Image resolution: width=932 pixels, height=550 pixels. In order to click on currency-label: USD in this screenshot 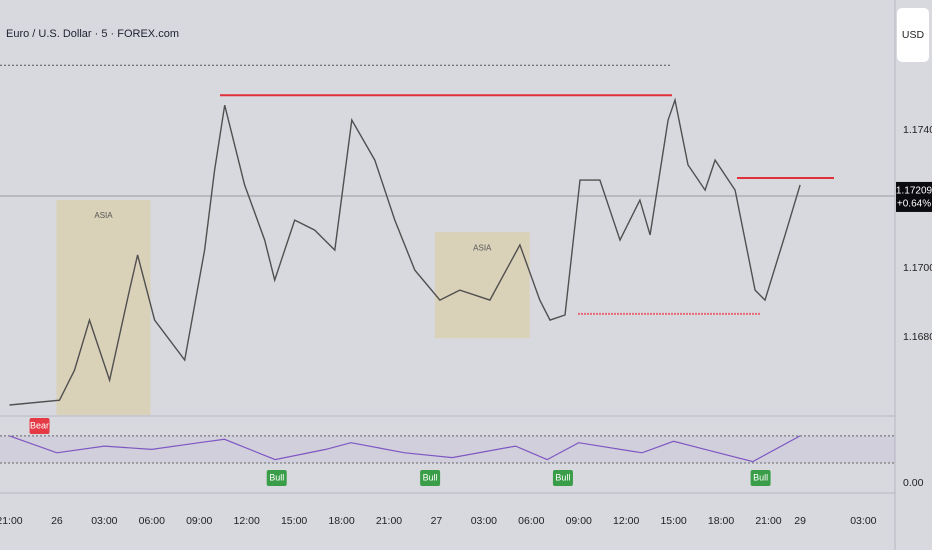, I will do `click(913, 35)`.